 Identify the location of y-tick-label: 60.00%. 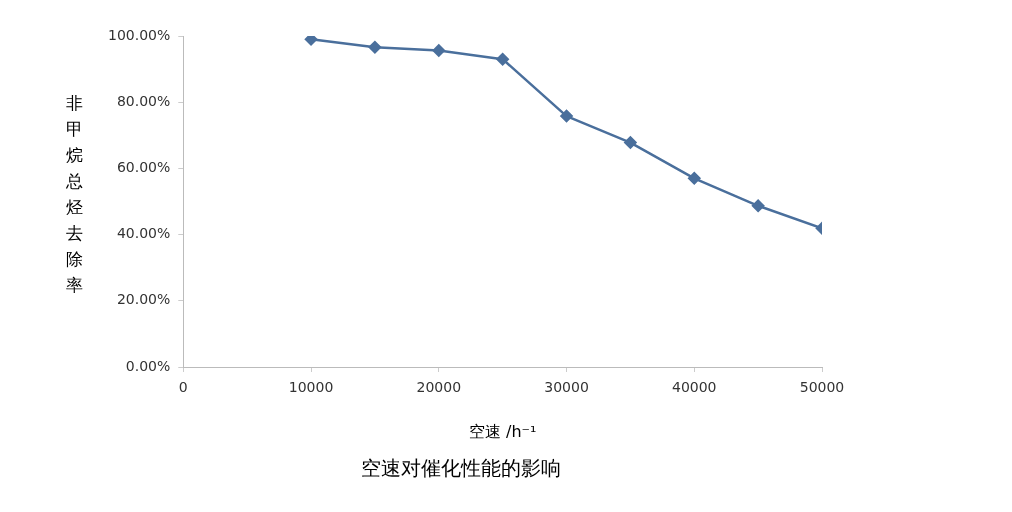
(143, 167).